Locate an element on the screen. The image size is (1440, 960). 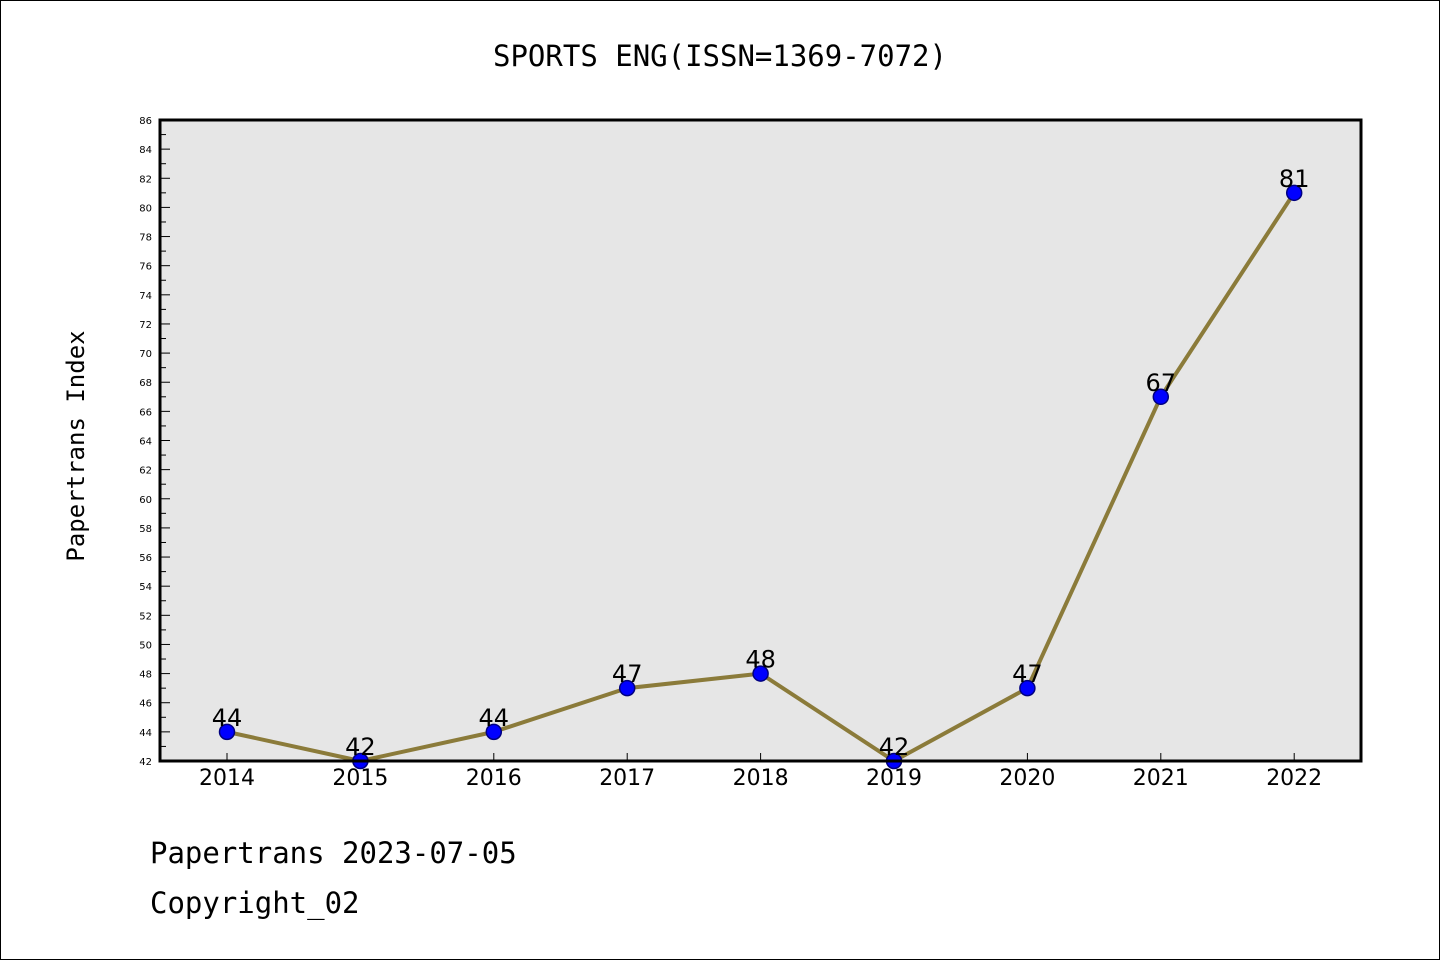
y-tick-label: 70 is located at coordinates (145, 354).